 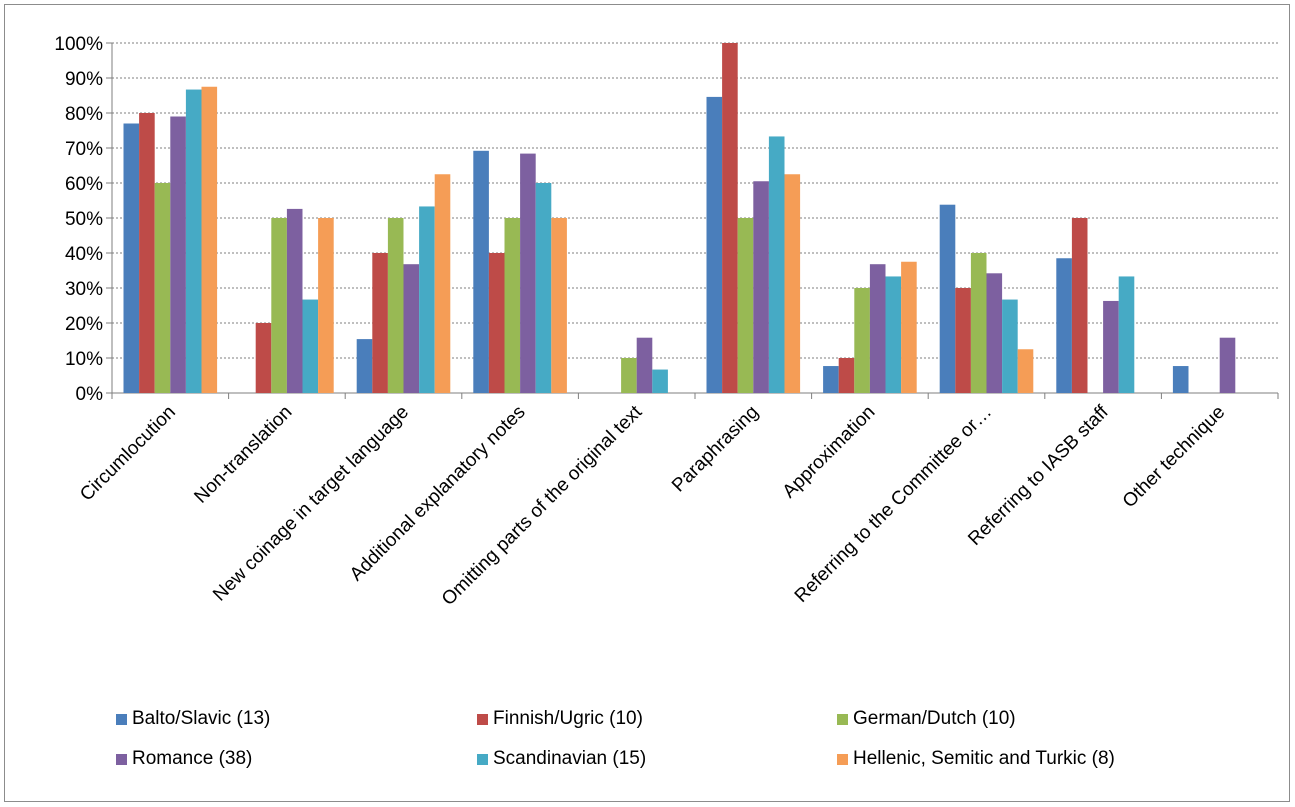 I want to click on y-tick-label: 10%, so click(x=84, y=359).